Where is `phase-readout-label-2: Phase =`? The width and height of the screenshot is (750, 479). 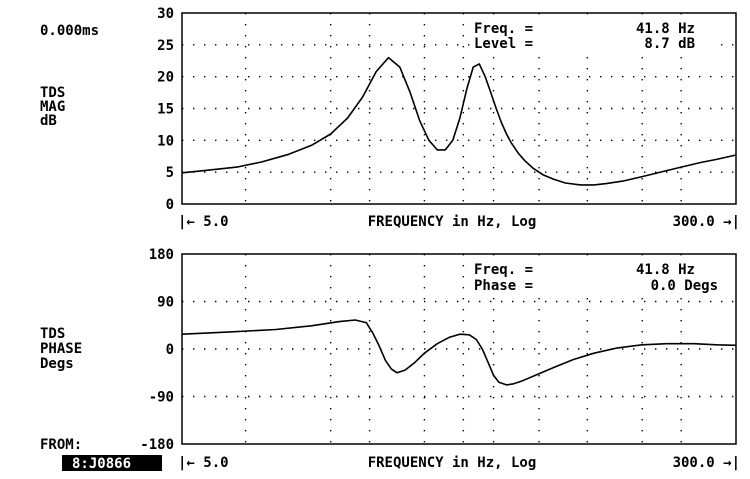 phase-readout-label-2: Phase = is located at coordinates (503, 286).